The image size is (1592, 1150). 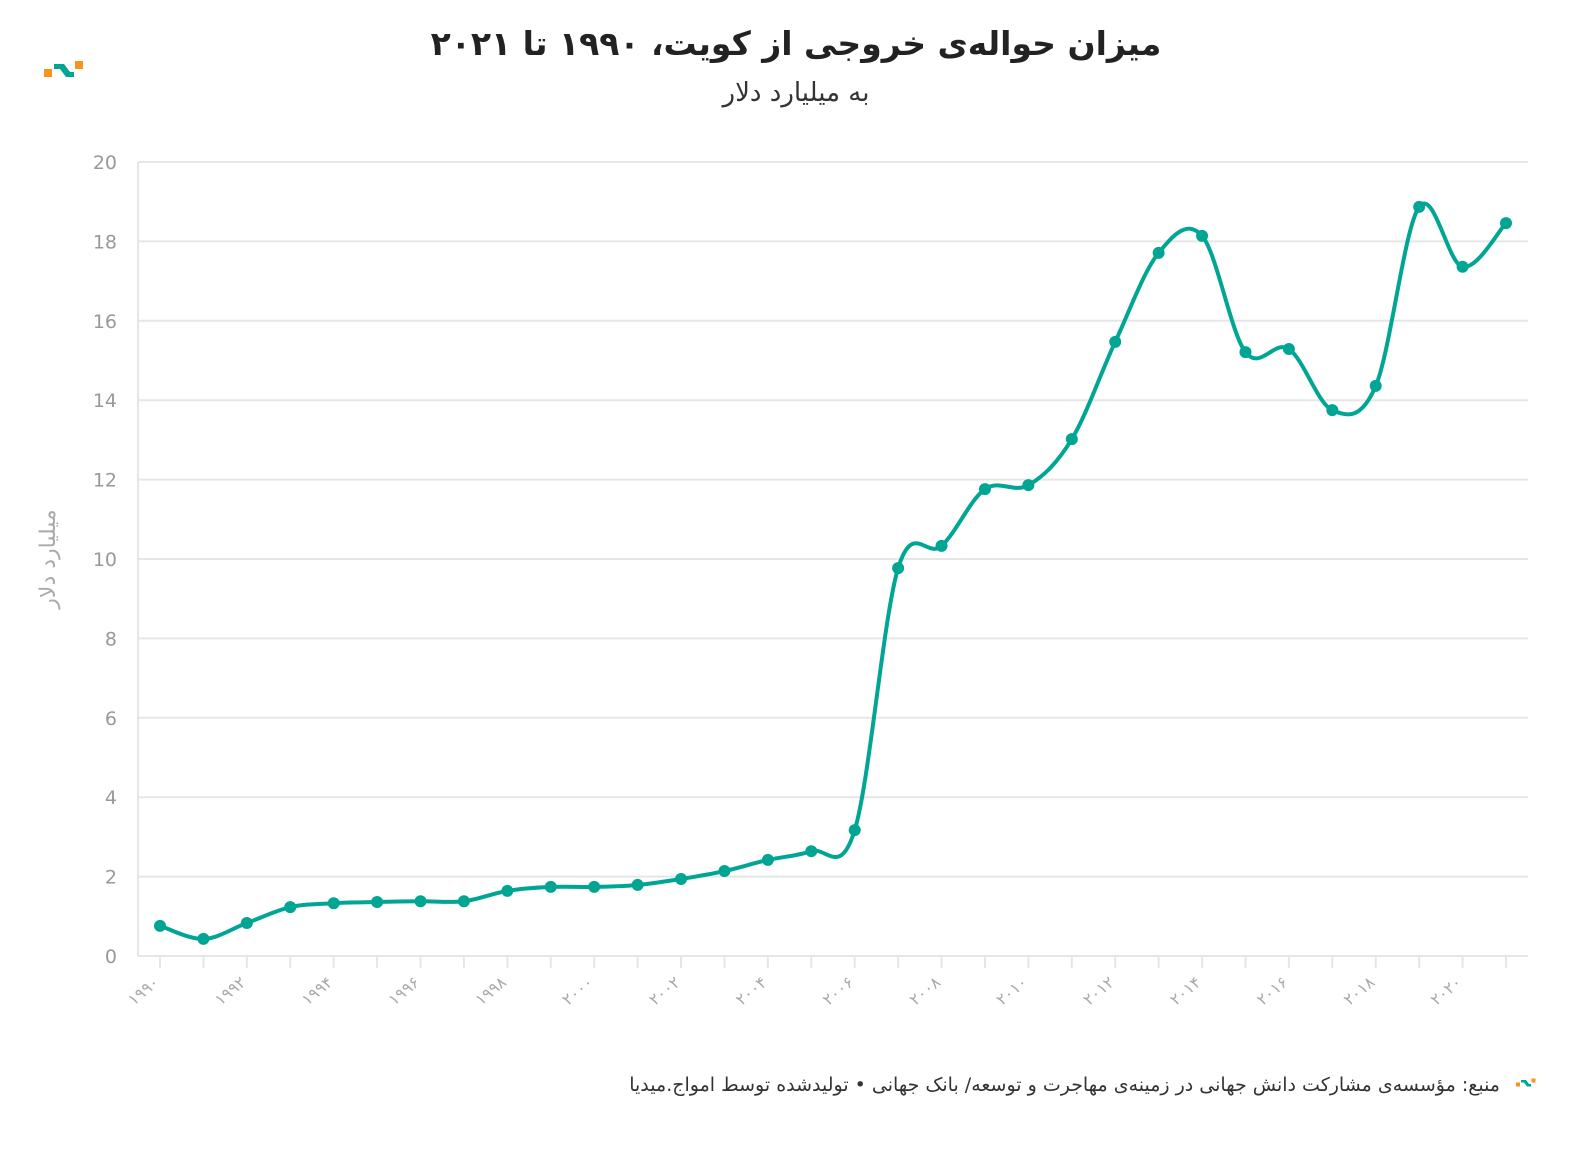 What do you see at coordinates (230, 991) in the screenshot?
I see `x-tick-label: ۱۹۹۲` at bounding box center [230, 991].